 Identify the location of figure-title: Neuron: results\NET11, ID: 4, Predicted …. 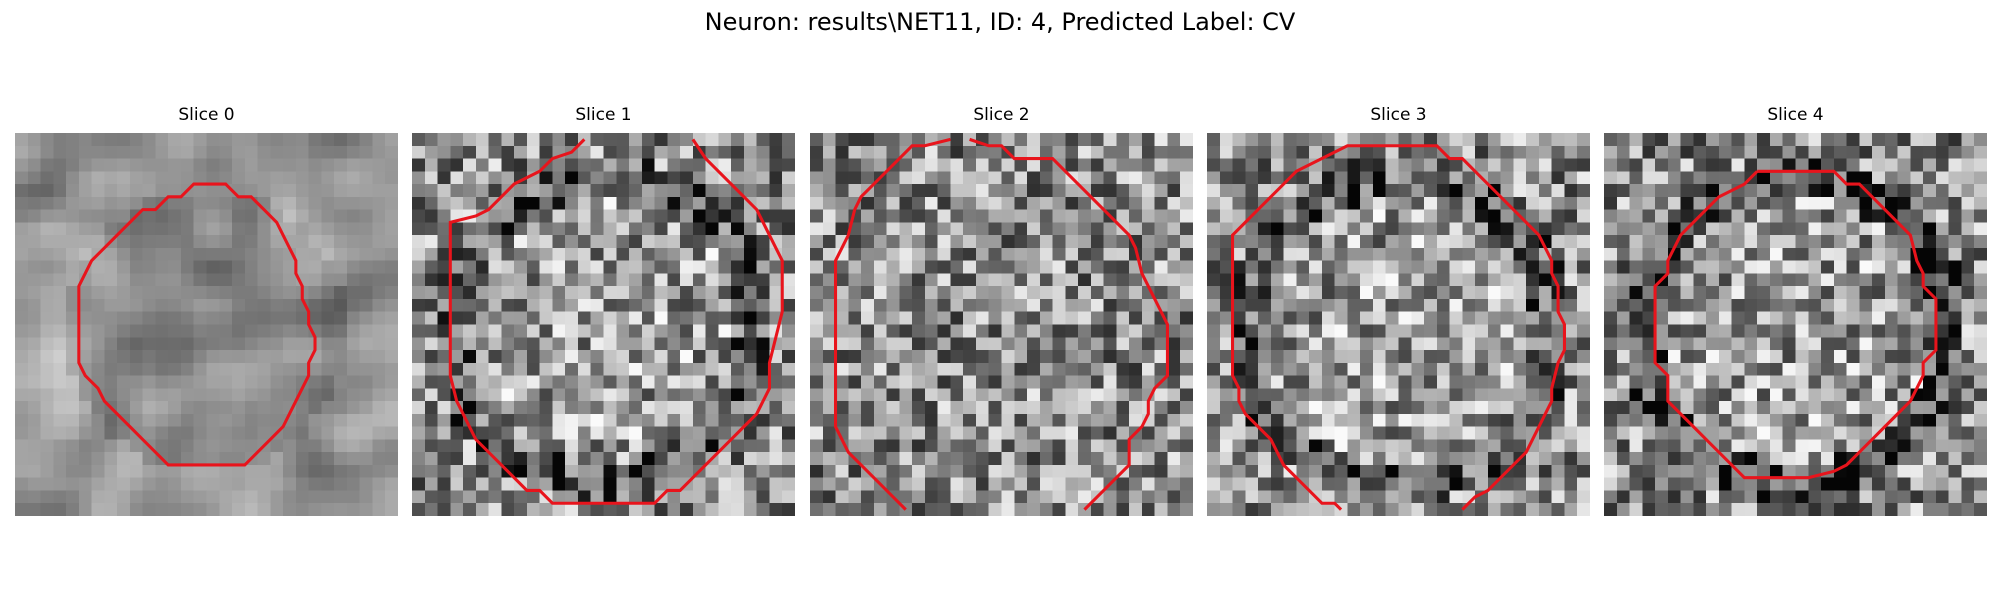
(1000, 22).